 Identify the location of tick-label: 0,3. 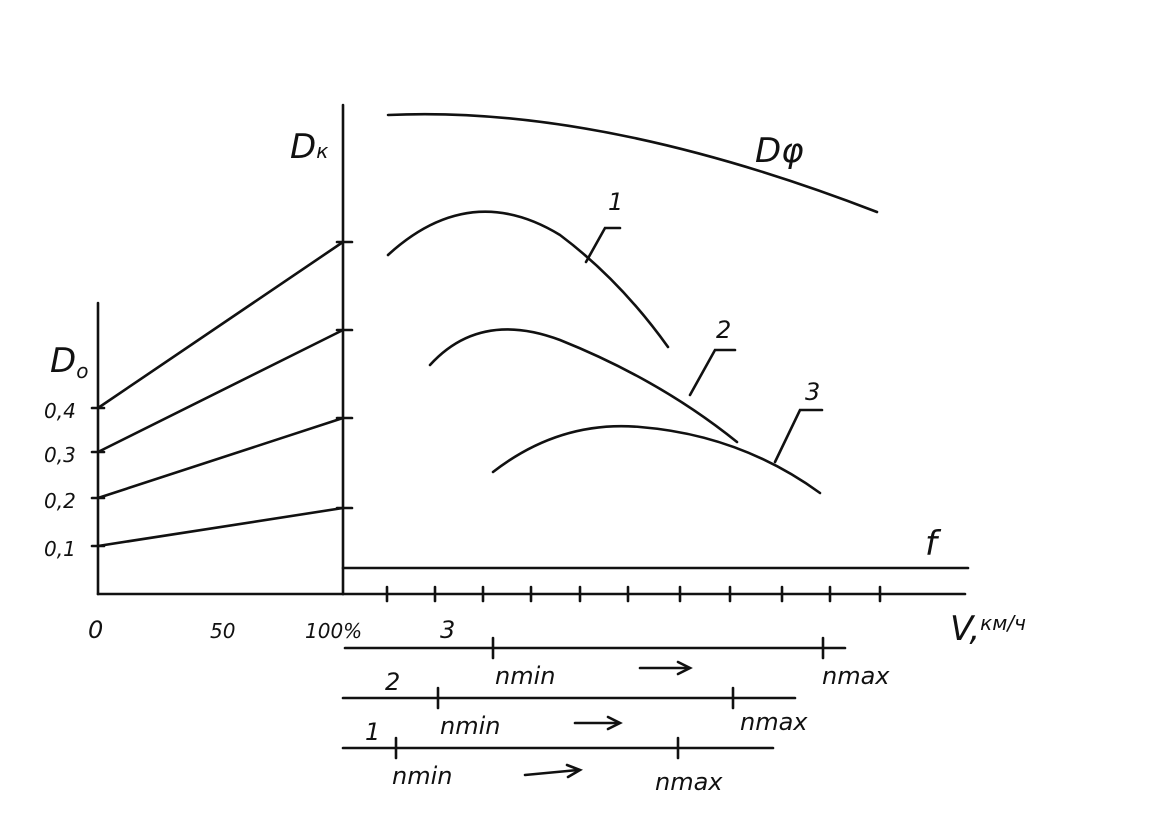
(60, 455).